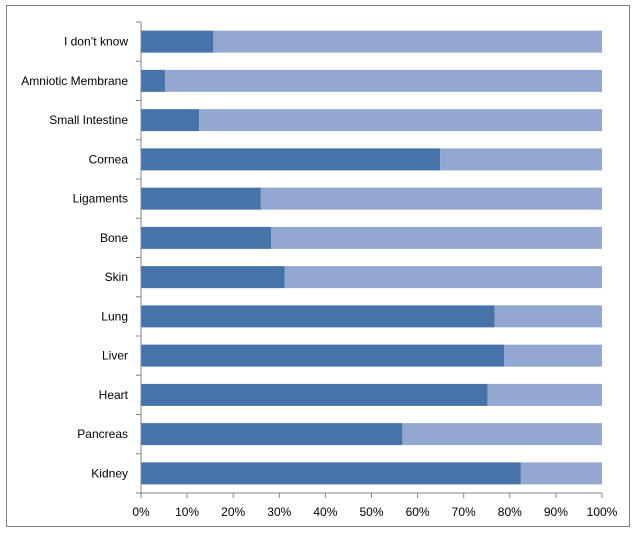  What do you see at coordinates (602, 512) in the screenshot?
I see `x-tick-label: 100%` at bounding box center [602, 512].